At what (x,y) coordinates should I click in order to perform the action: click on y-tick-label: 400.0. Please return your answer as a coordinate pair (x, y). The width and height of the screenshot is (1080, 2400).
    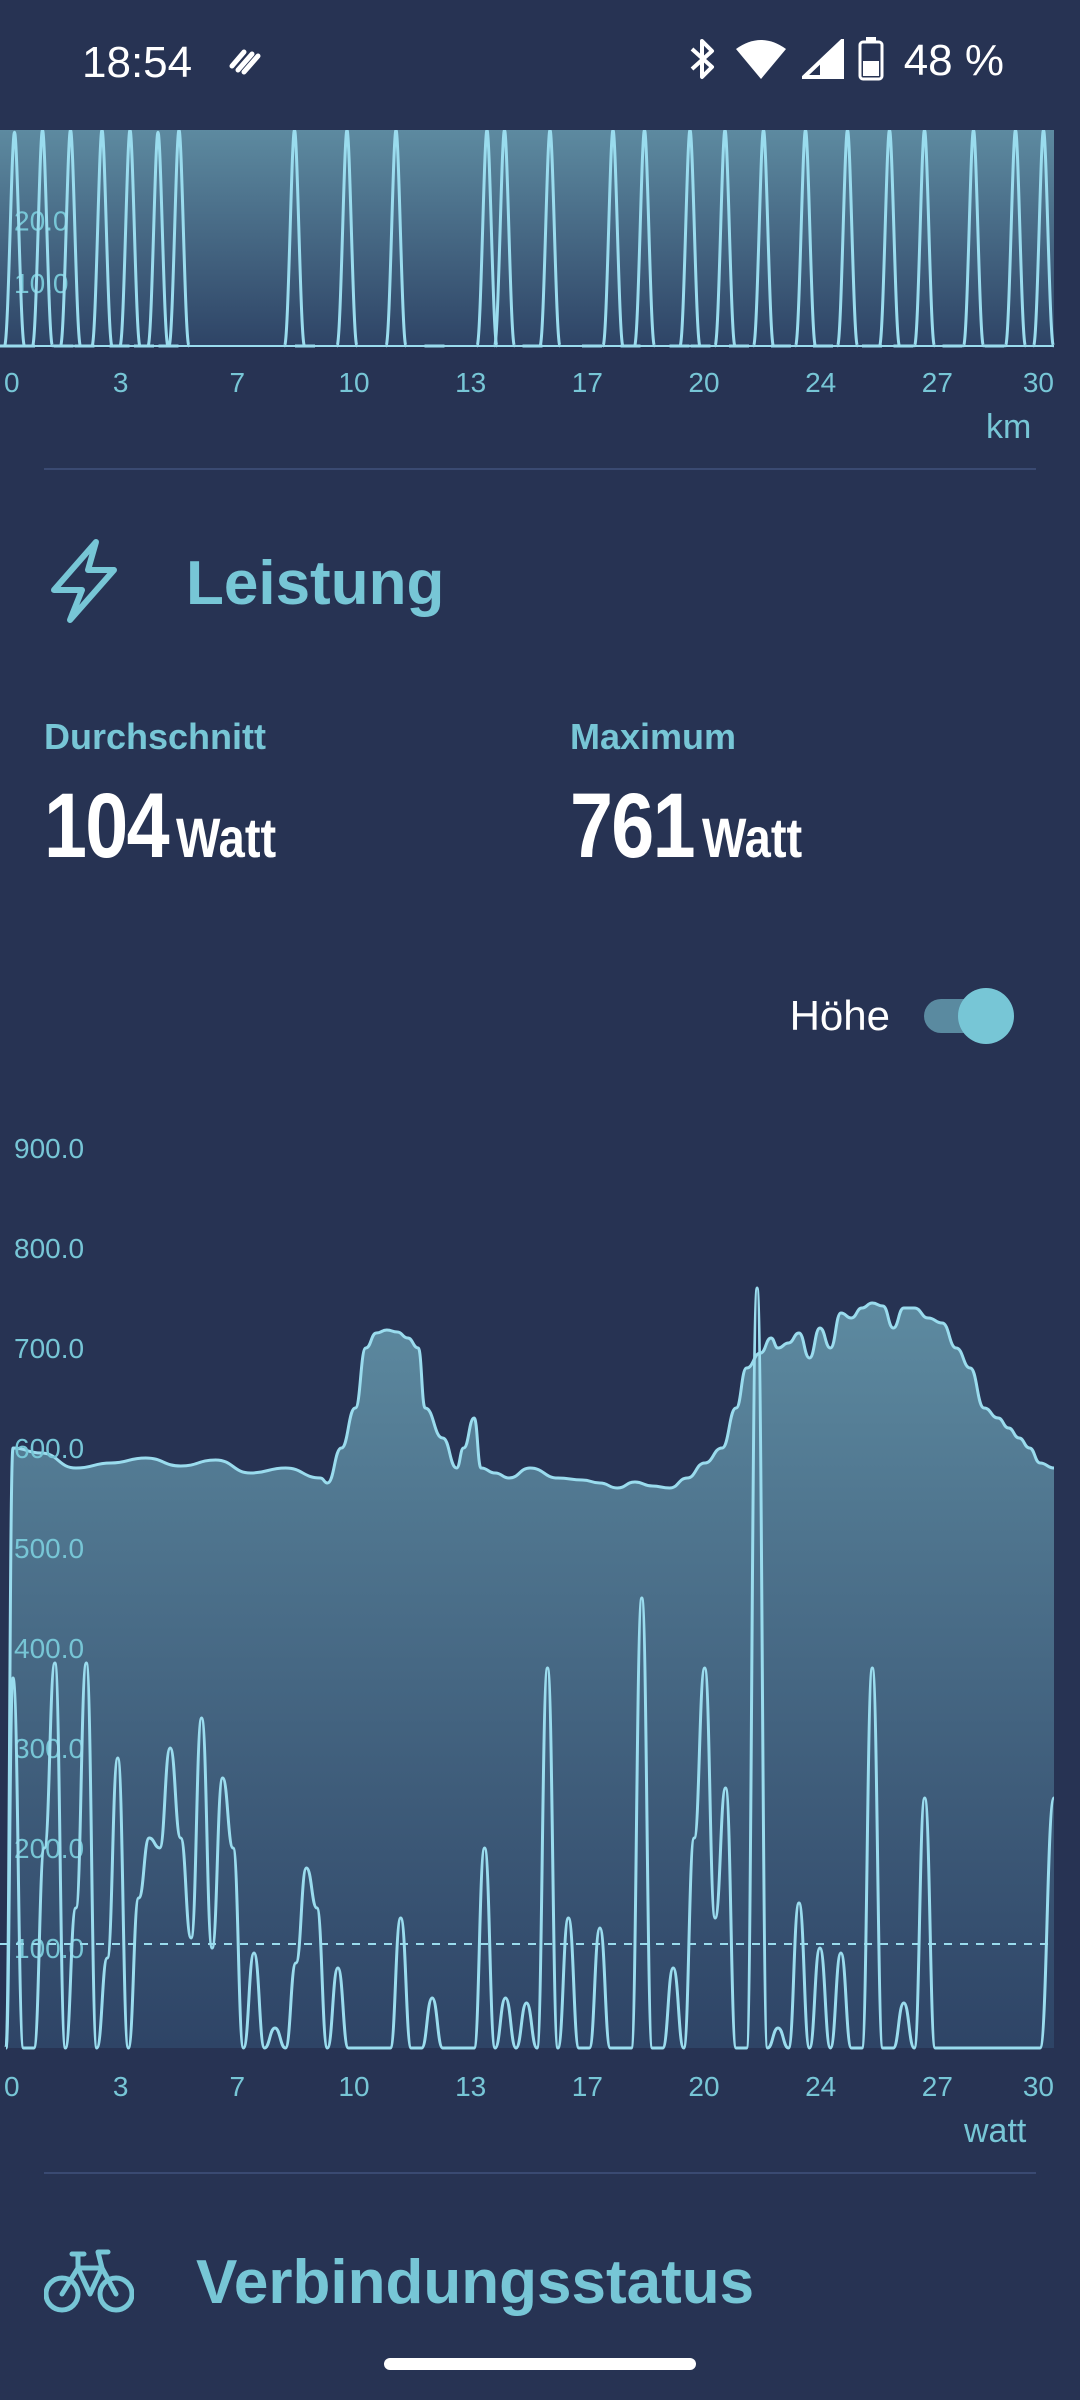
    Looking at the image, I should click on (49, 1648).